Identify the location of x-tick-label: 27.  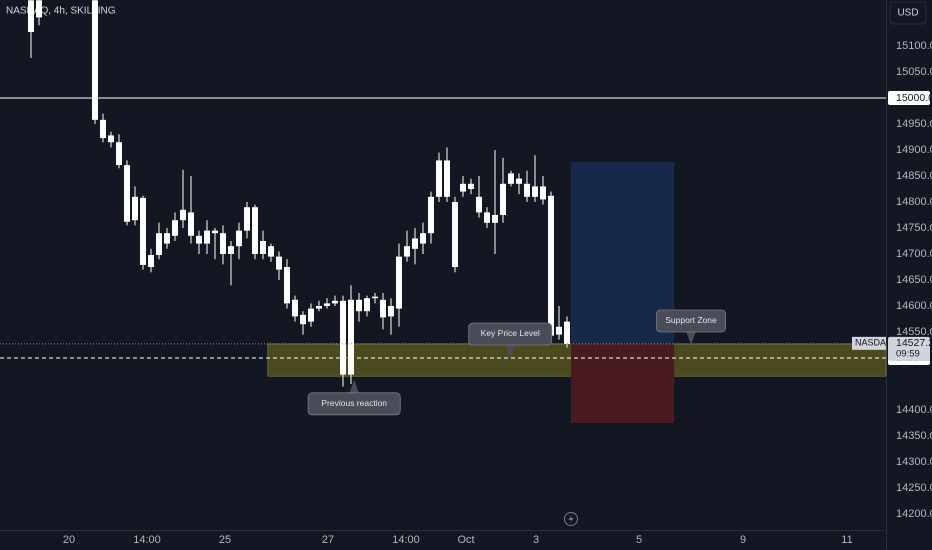
(328, 540).